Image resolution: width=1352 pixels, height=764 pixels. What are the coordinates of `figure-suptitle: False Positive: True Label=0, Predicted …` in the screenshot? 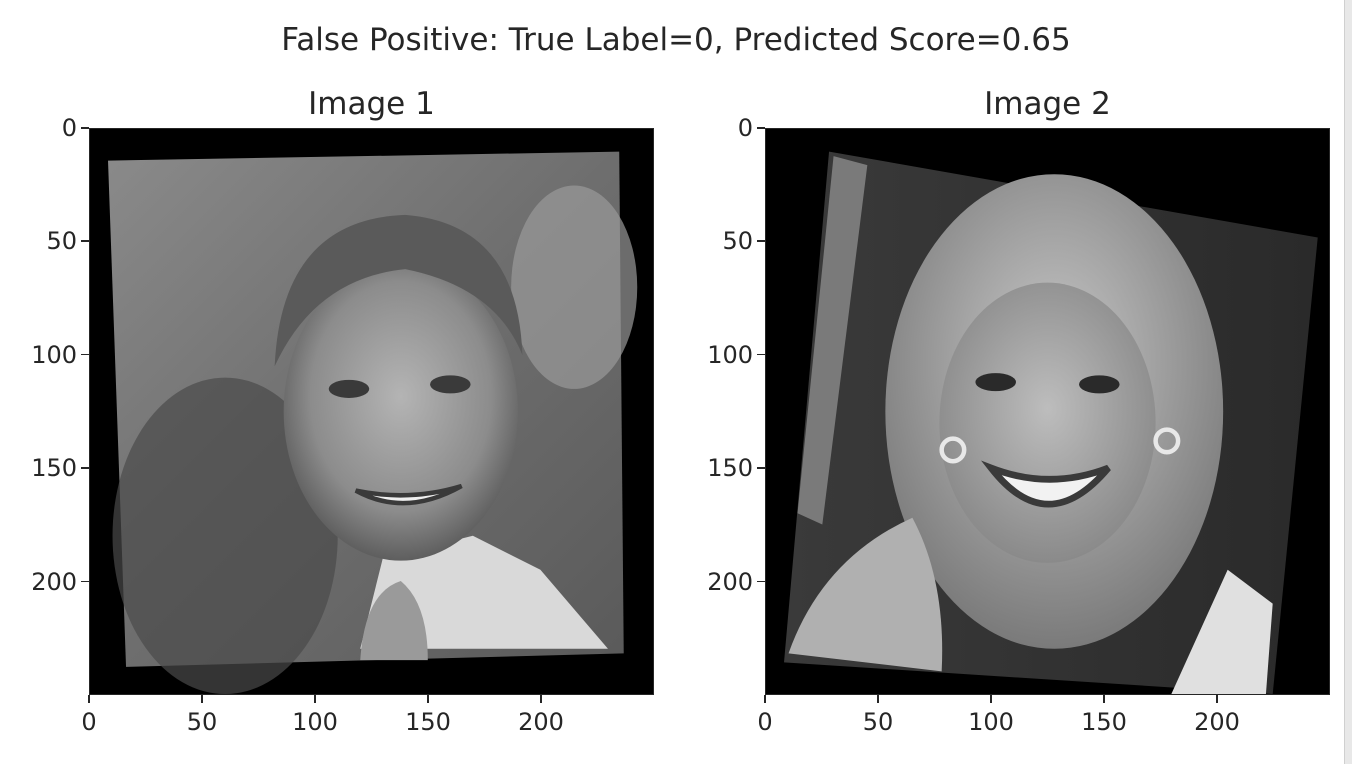 It's located at (676, 40).